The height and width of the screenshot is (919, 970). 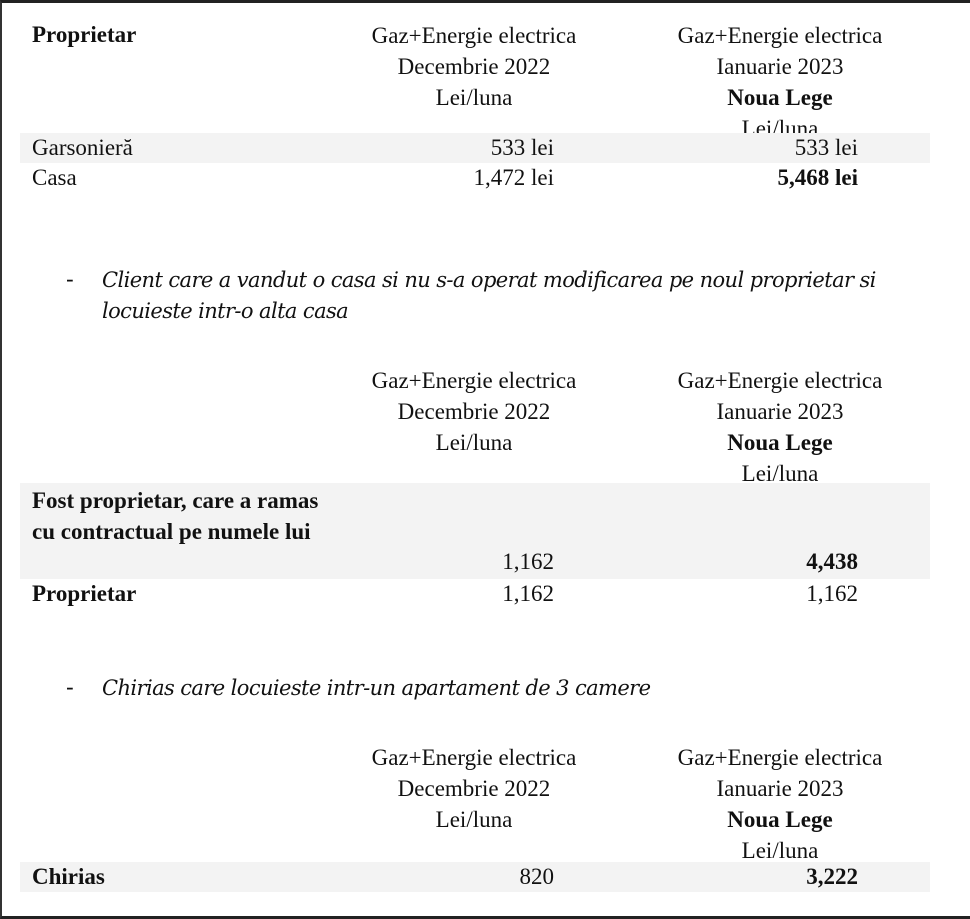 What do you see at coordinates (522, 147) in the screenshot?
I see `value-dec-2022: 533 lei` at bounding box center [522, 147].